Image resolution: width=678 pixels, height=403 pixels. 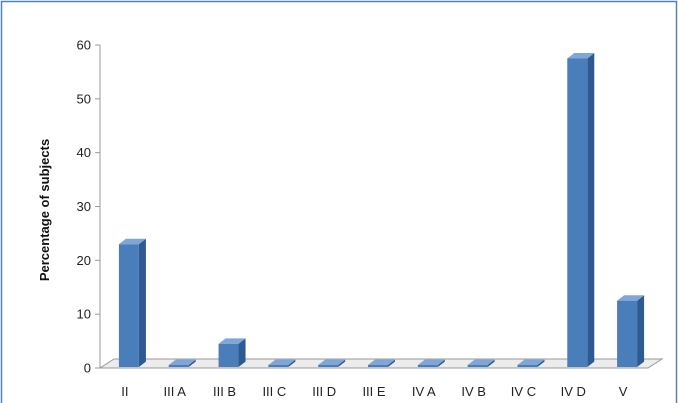 I want to click on y-axis, so click(x=98, y=206).